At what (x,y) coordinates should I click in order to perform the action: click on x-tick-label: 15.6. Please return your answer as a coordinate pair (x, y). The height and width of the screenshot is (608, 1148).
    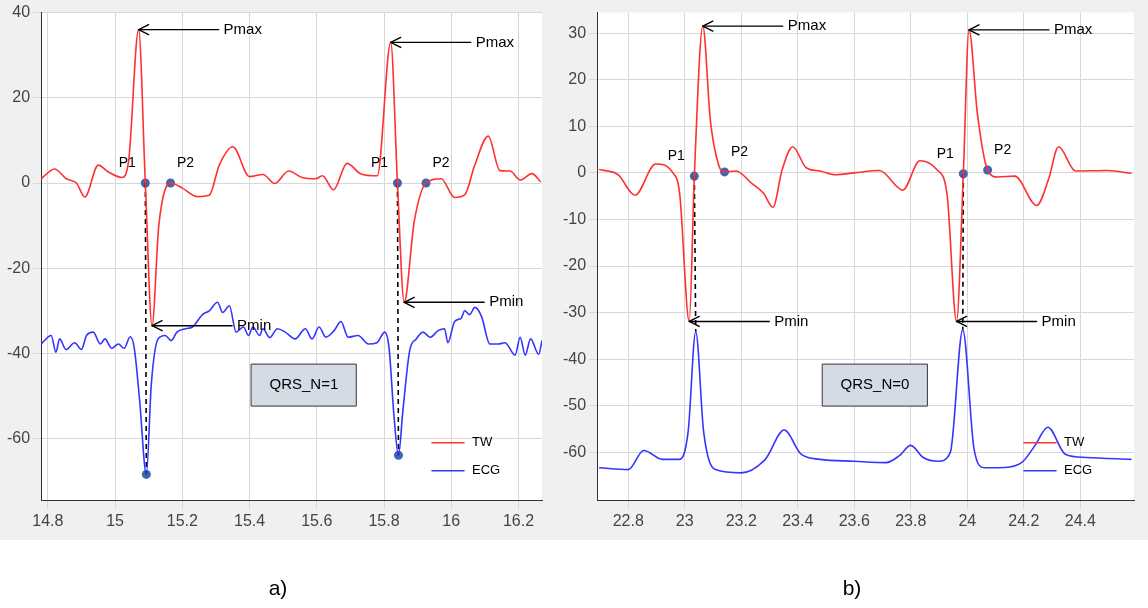
    Looking at the image, I should click on (317, 520).